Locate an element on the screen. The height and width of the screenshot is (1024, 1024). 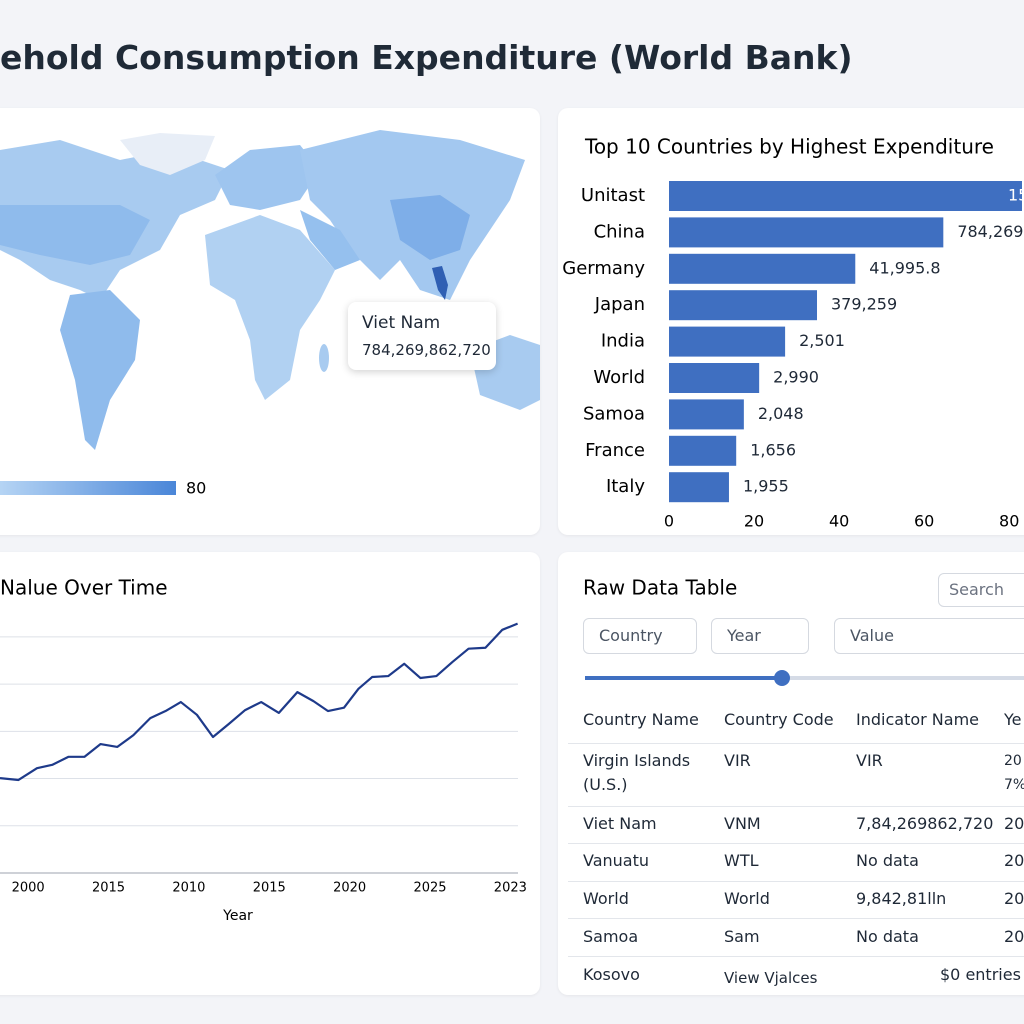
table-cell: Samoa is located at coordinates (611, 936).